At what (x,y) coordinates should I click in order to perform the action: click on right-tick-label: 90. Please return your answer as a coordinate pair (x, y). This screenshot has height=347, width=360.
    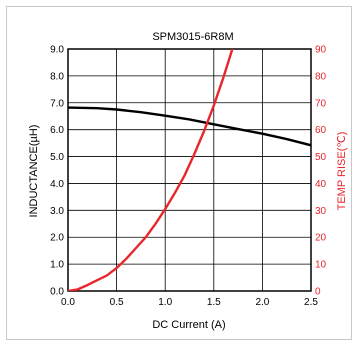
    Looking at the image, I should click on (321, 50).